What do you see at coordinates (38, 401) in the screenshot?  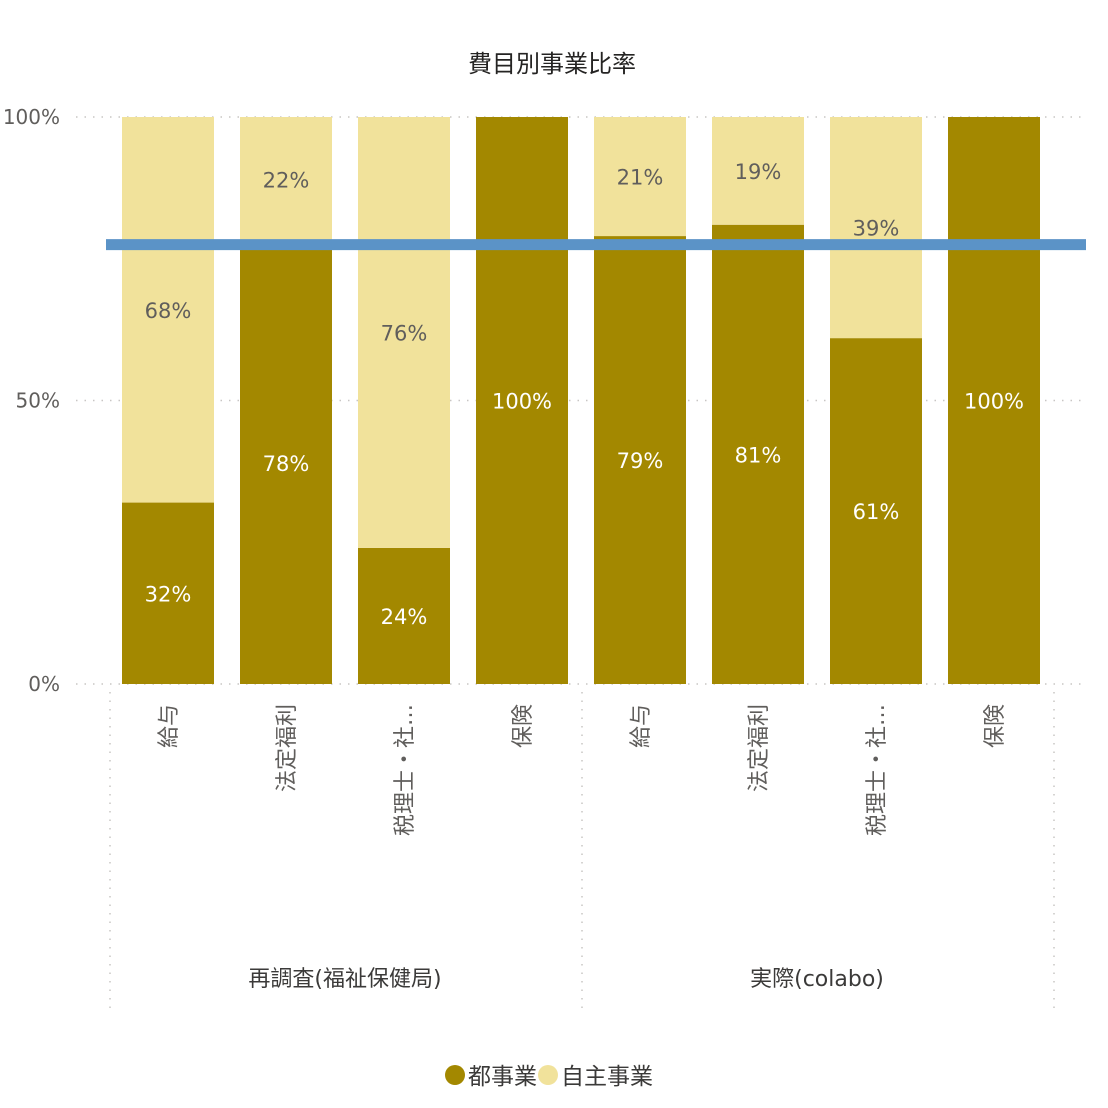 I see `y-tick-label: 50%` at bounding box center [38, 401].